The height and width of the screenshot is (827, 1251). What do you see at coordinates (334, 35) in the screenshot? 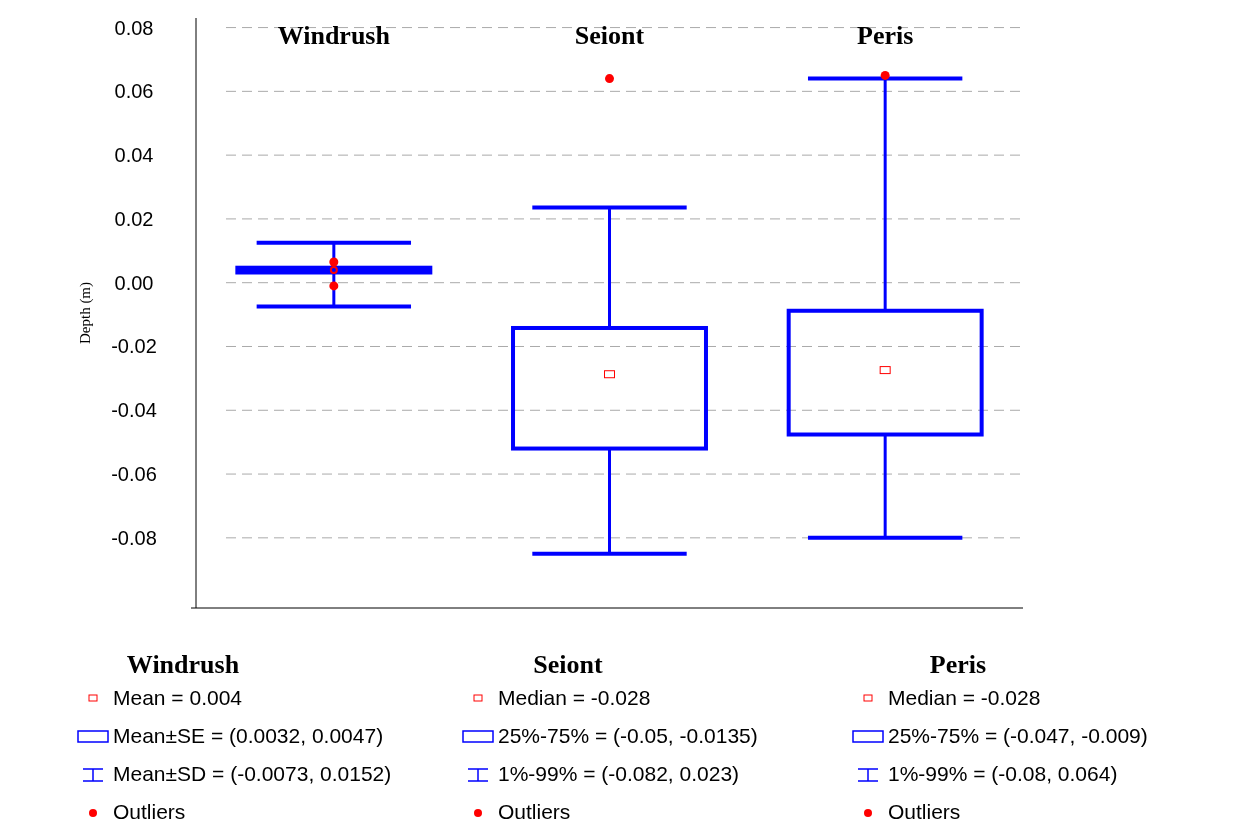
I see `x-tick-label: Windrush` at bounding box center [334, 35].